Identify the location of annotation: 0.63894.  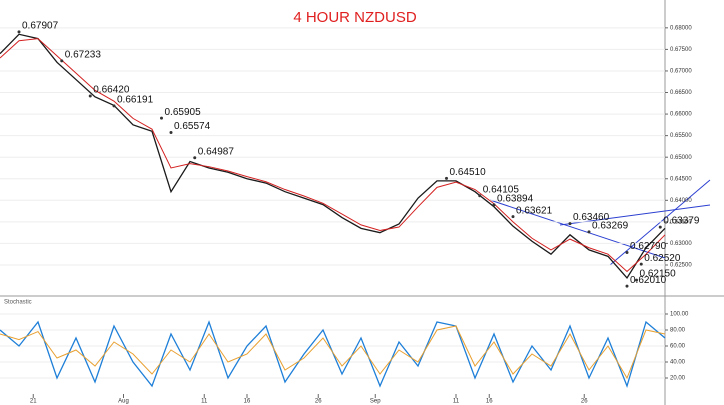
(515, 199).